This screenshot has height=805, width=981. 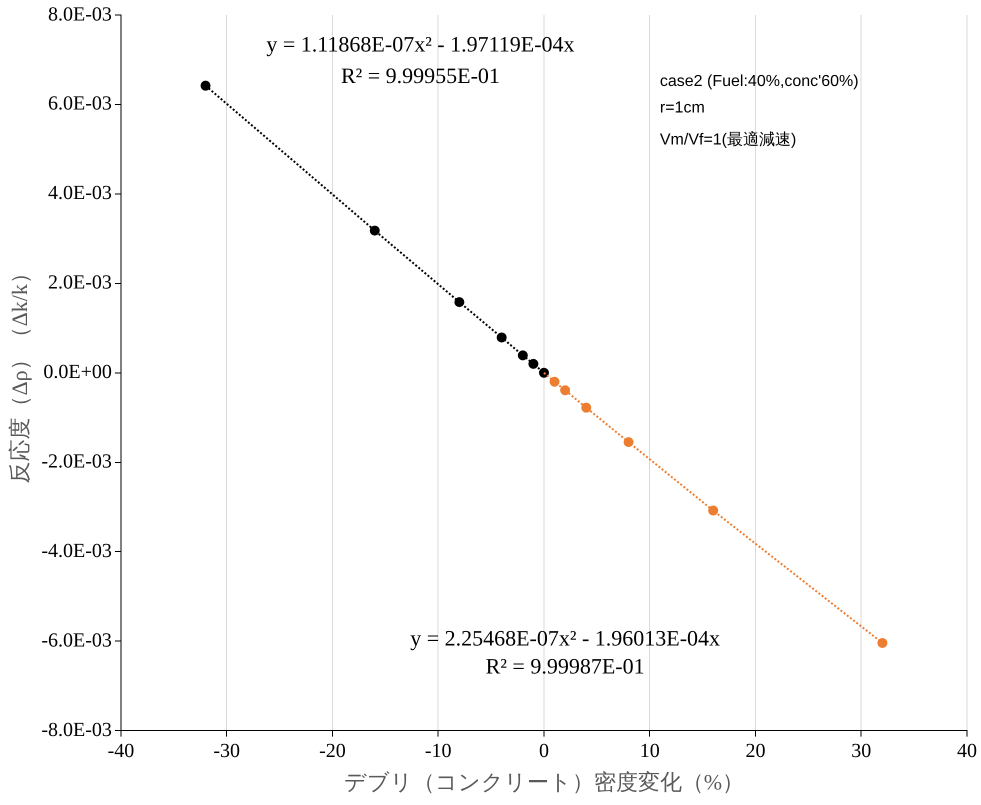 I want to click on annotation: R² = 9.99955E-01, so click(x=420, y=75).